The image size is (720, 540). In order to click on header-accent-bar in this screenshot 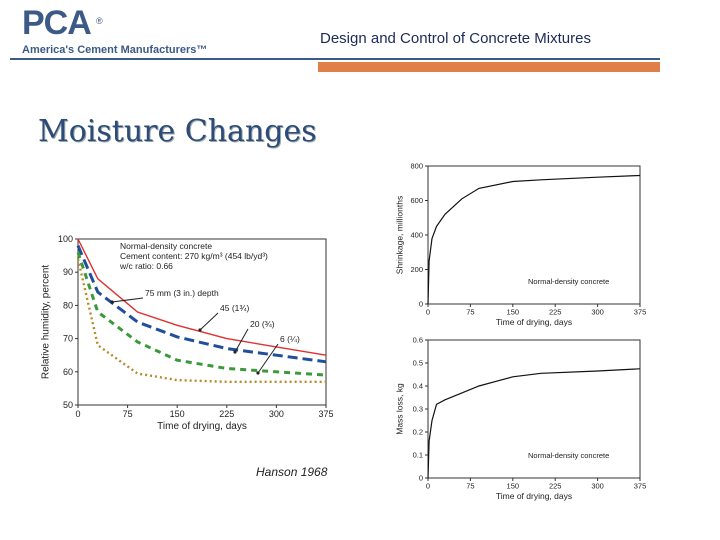, I will do `click(489, 67)`.